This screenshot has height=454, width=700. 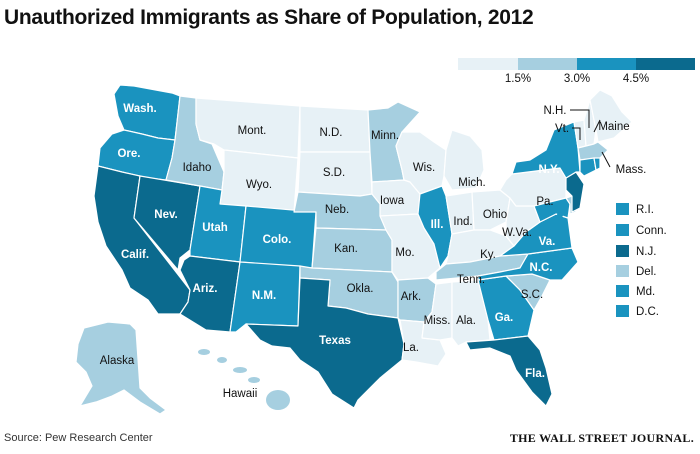 I want to click on side-label-md: Md., so click(x=645, y=292).